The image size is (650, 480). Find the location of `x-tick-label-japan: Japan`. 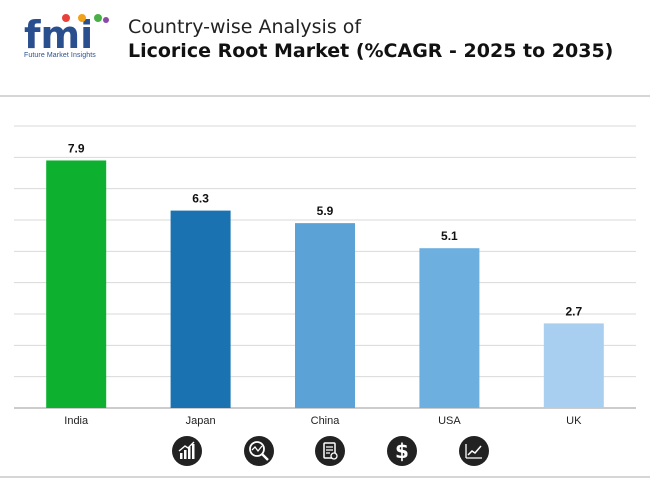

x-tick-label-japan: Japan is located at coordinates (201, 421).